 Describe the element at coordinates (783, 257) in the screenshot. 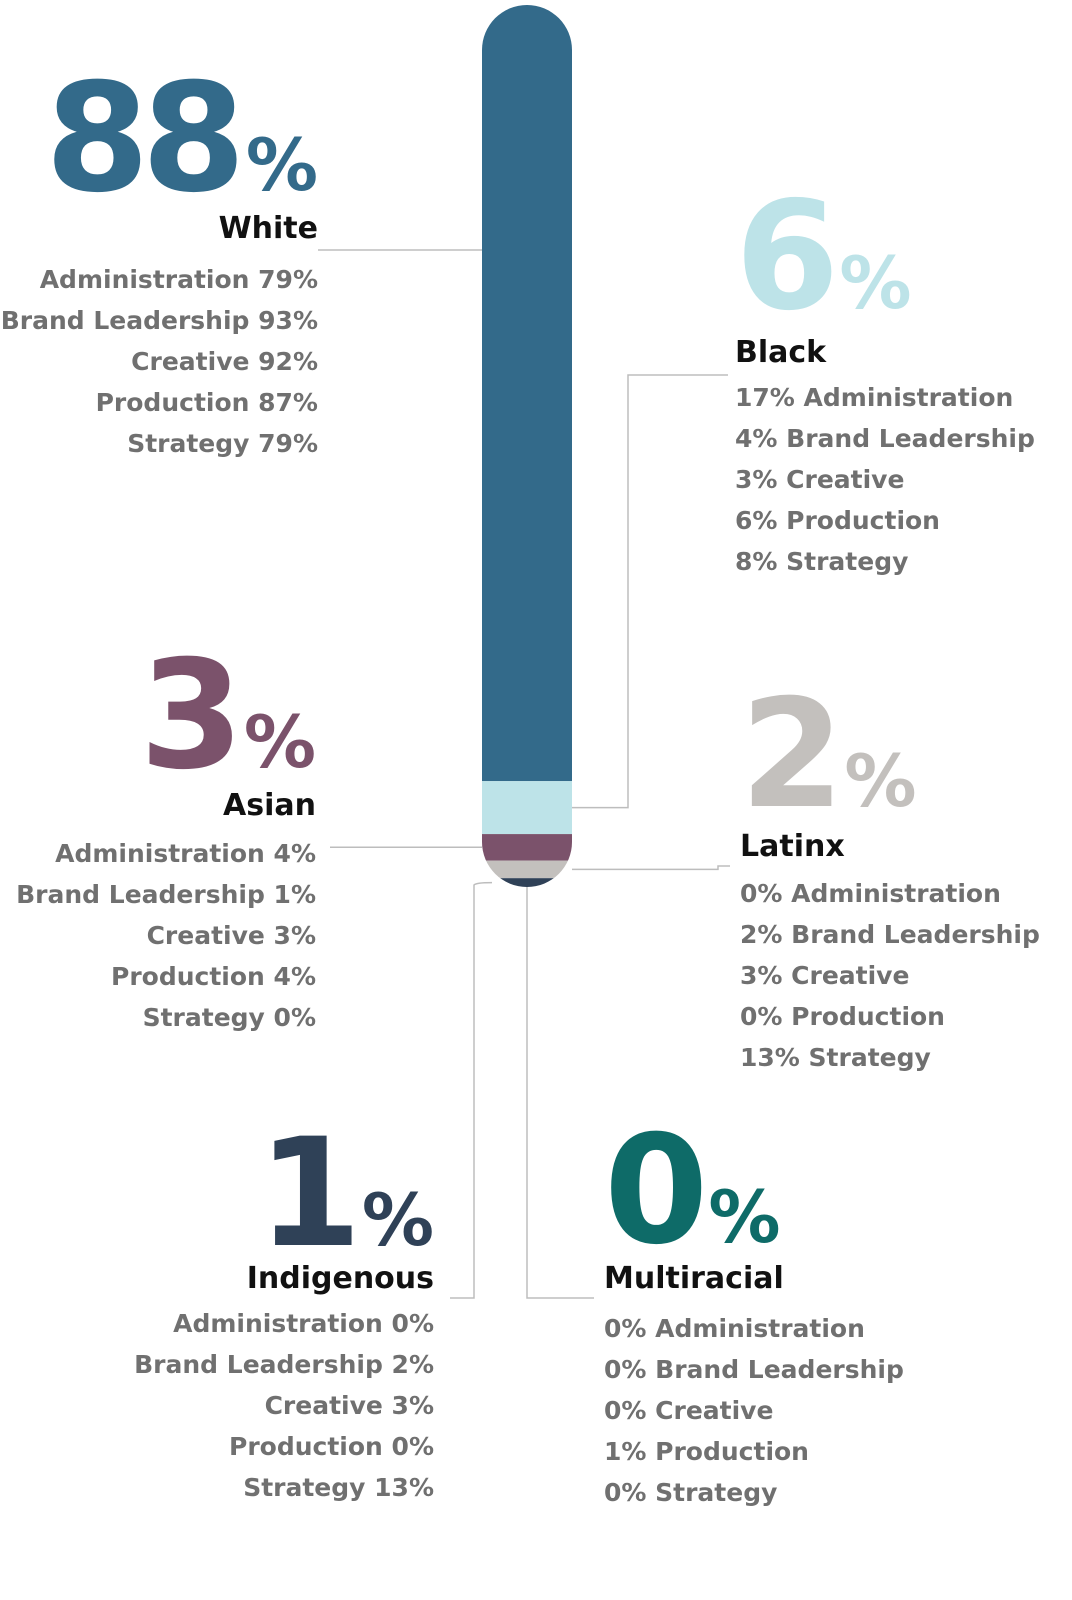

I see `value-number: 6` at that location.